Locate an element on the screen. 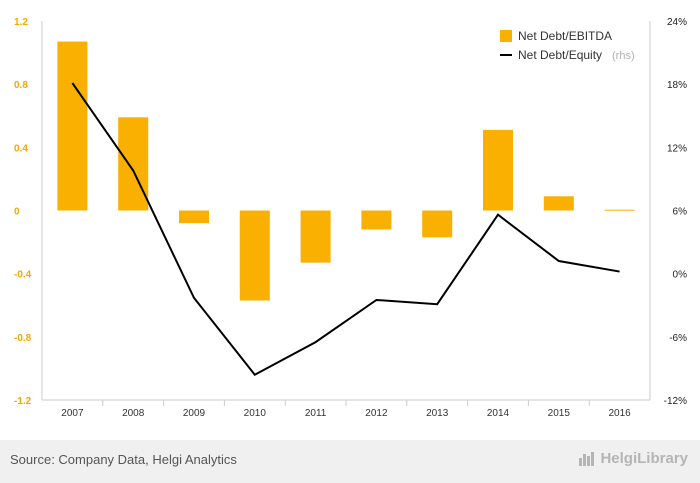  left-tick-label: 0.4 is located at coordinates (21, 148).